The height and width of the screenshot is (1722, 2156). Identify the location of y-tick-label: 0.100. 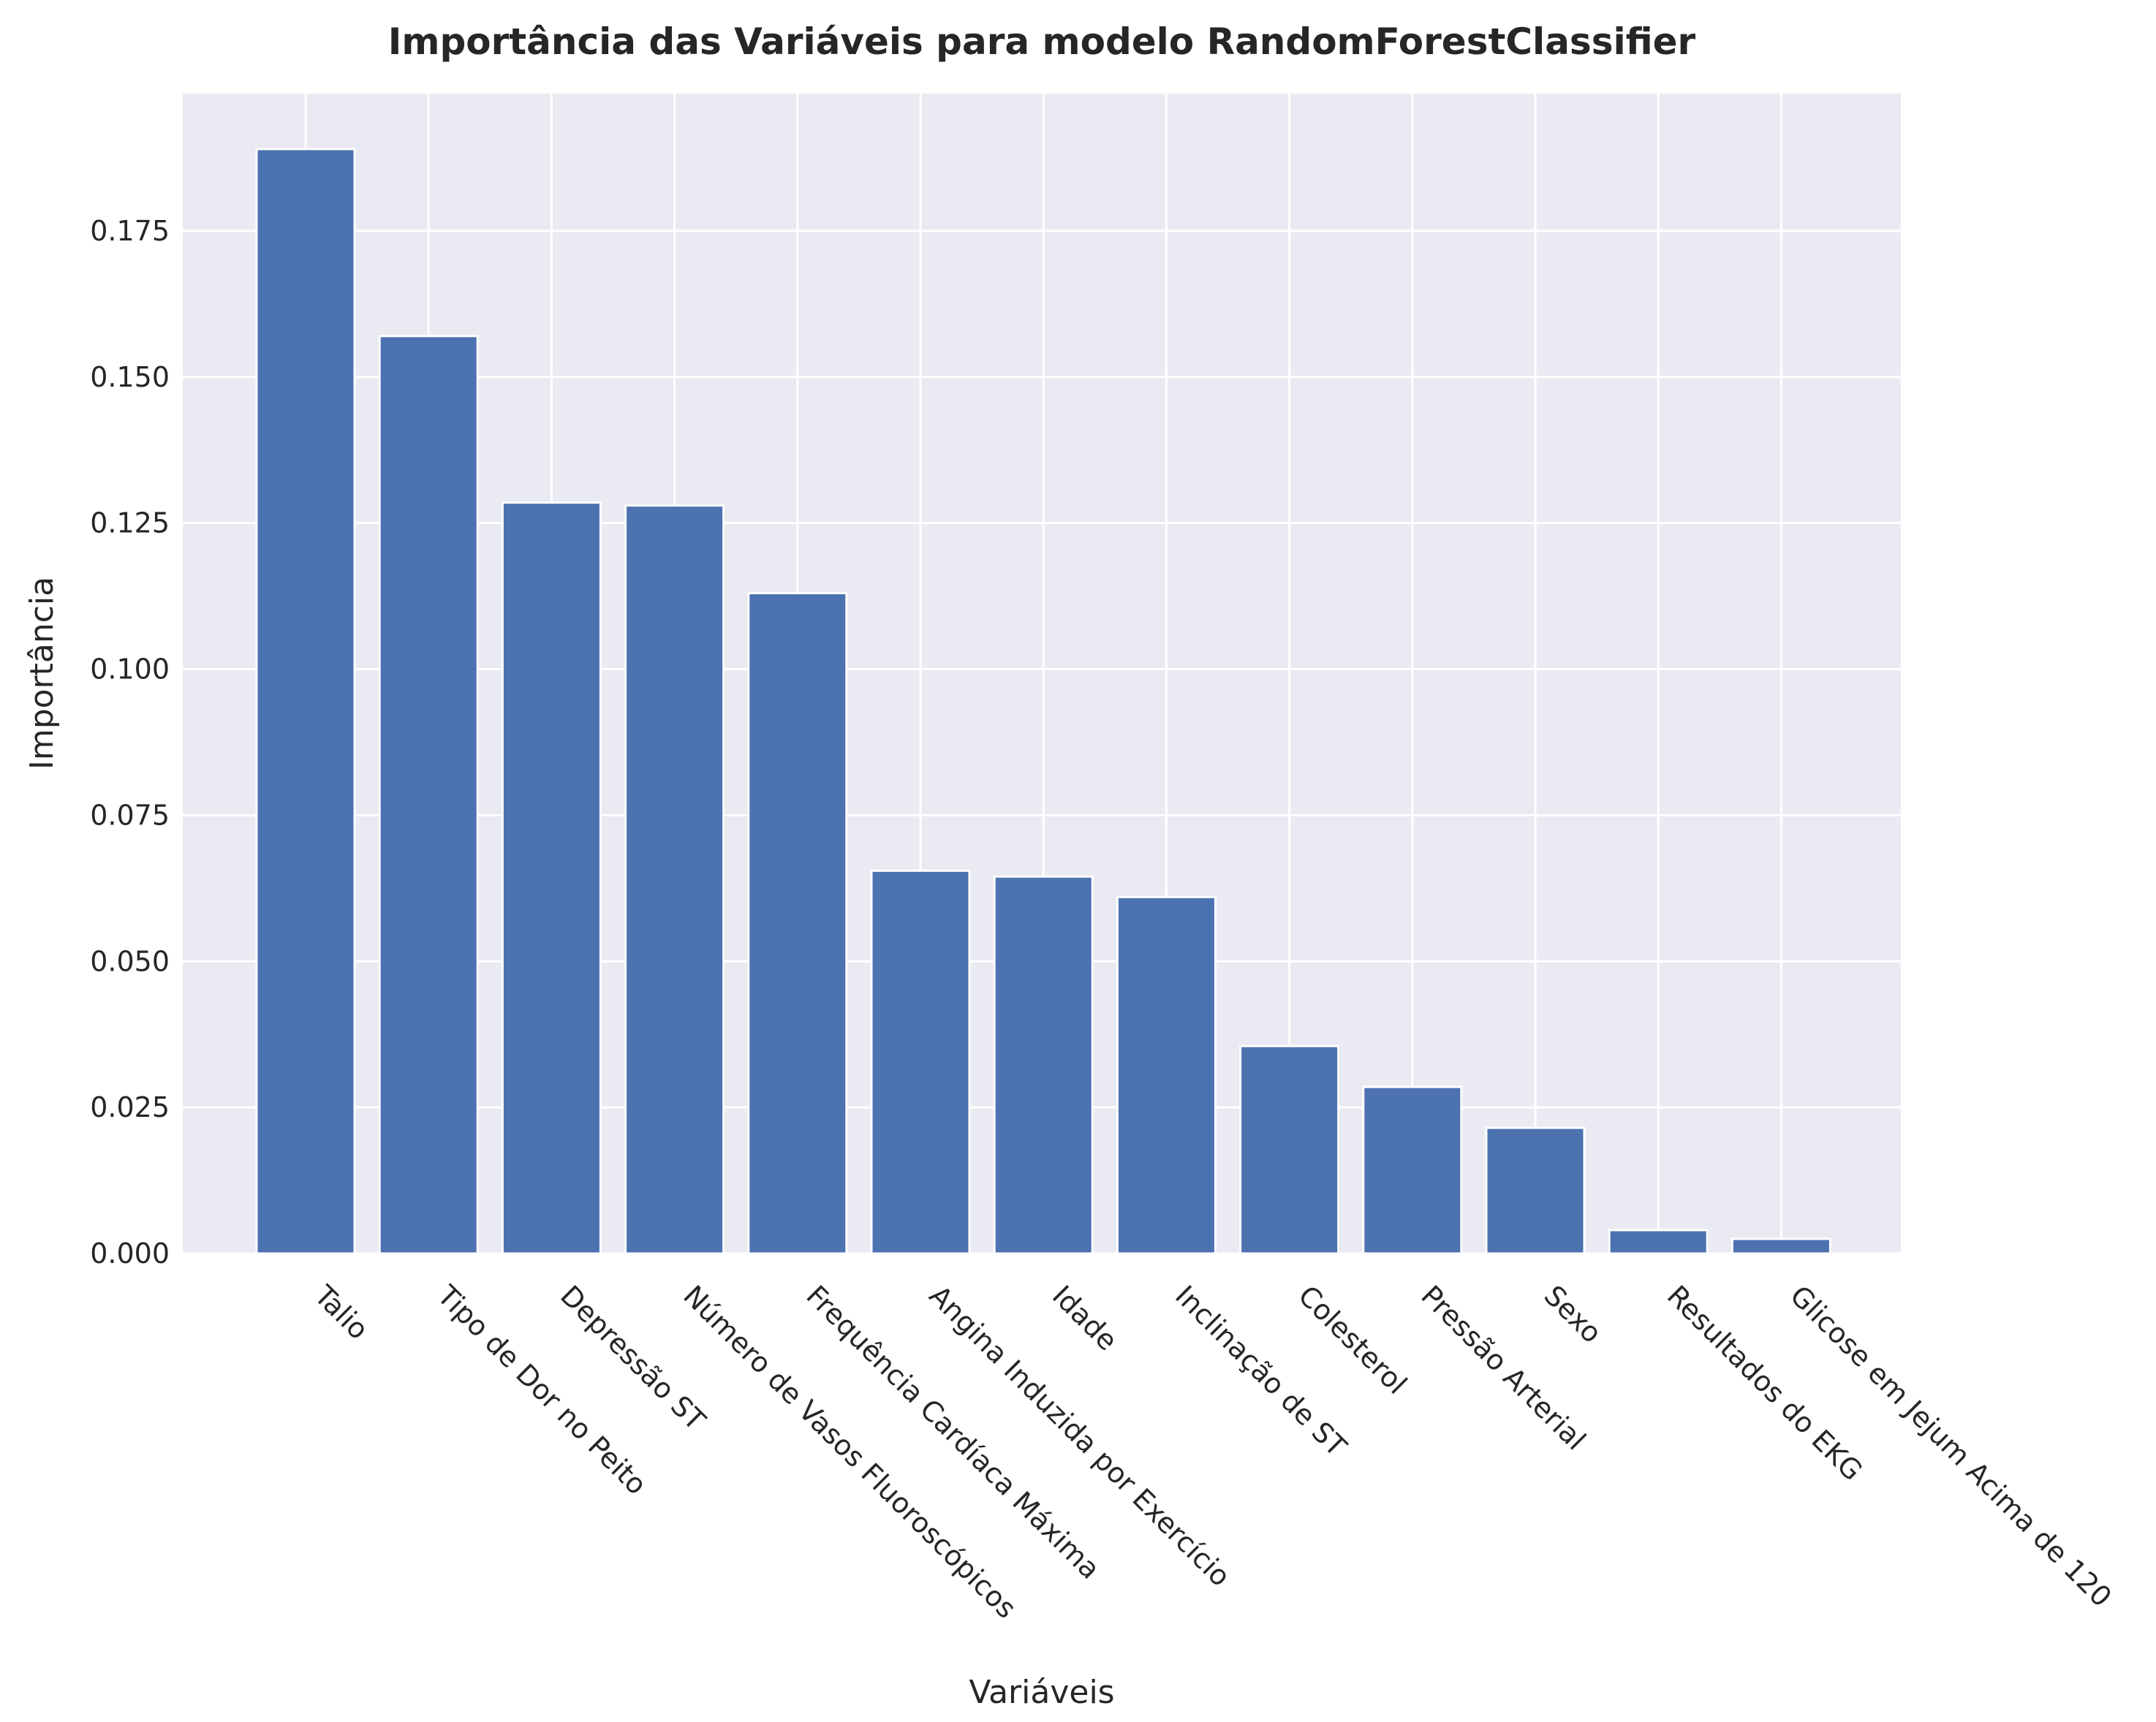
(130, 669).